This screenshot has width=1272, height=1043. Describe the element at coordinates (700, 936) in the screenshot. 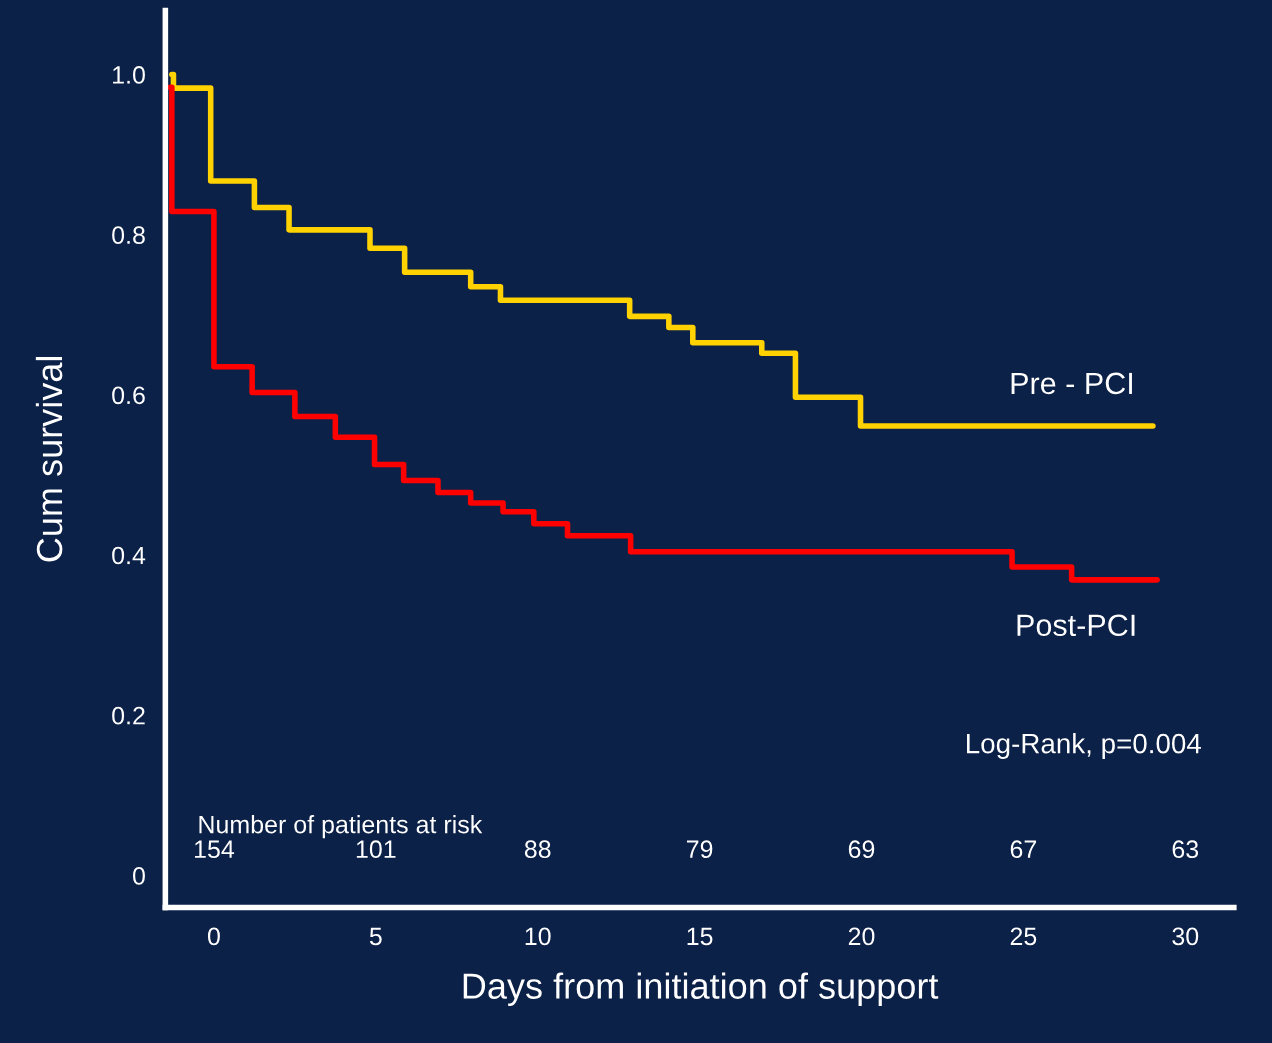

I see `x-tick-label: 15` at that location.